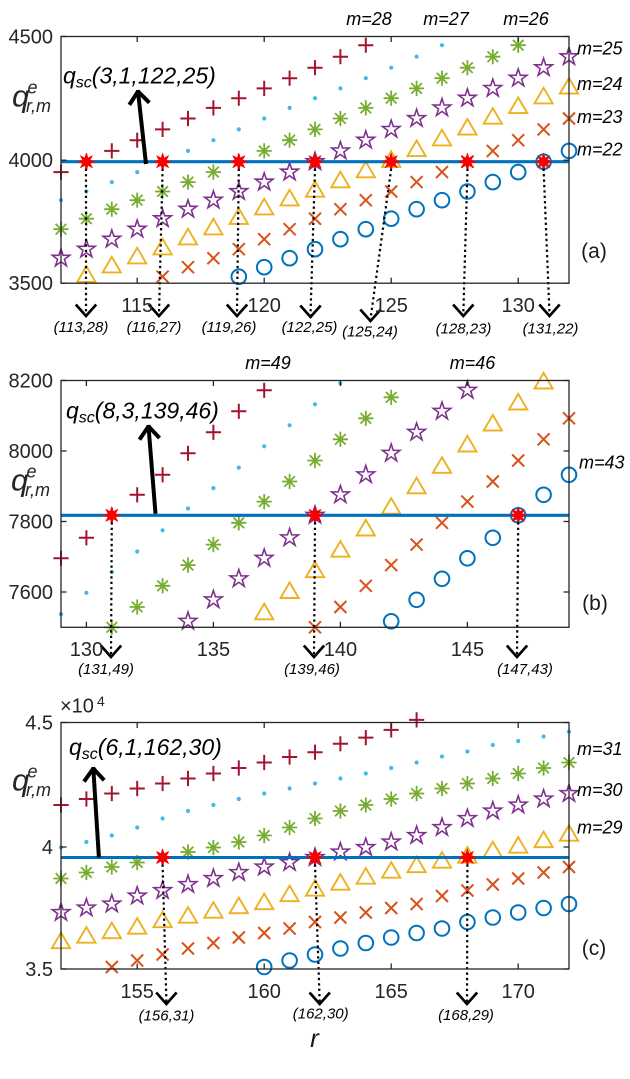 The image size is (630, 1079). What do you see at coordinates (310, 327) in the screenshot?
I see `svg-text: (122,25)` at bounding box center [310, 327].